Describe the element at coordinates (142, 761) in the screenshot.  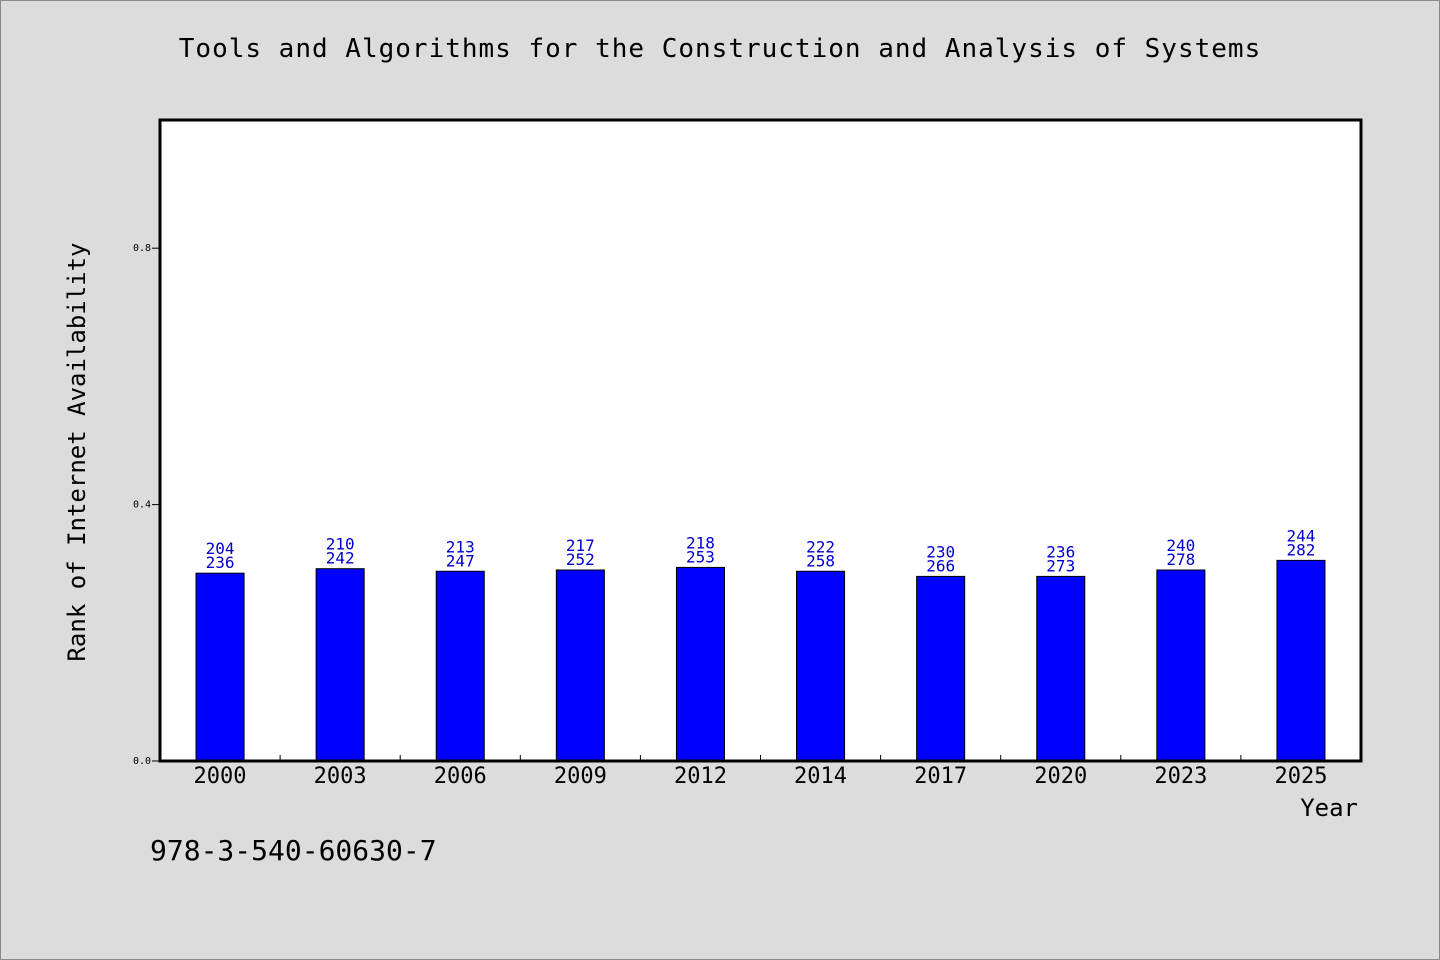
I see `y-tick-label: 0.0` at that location.